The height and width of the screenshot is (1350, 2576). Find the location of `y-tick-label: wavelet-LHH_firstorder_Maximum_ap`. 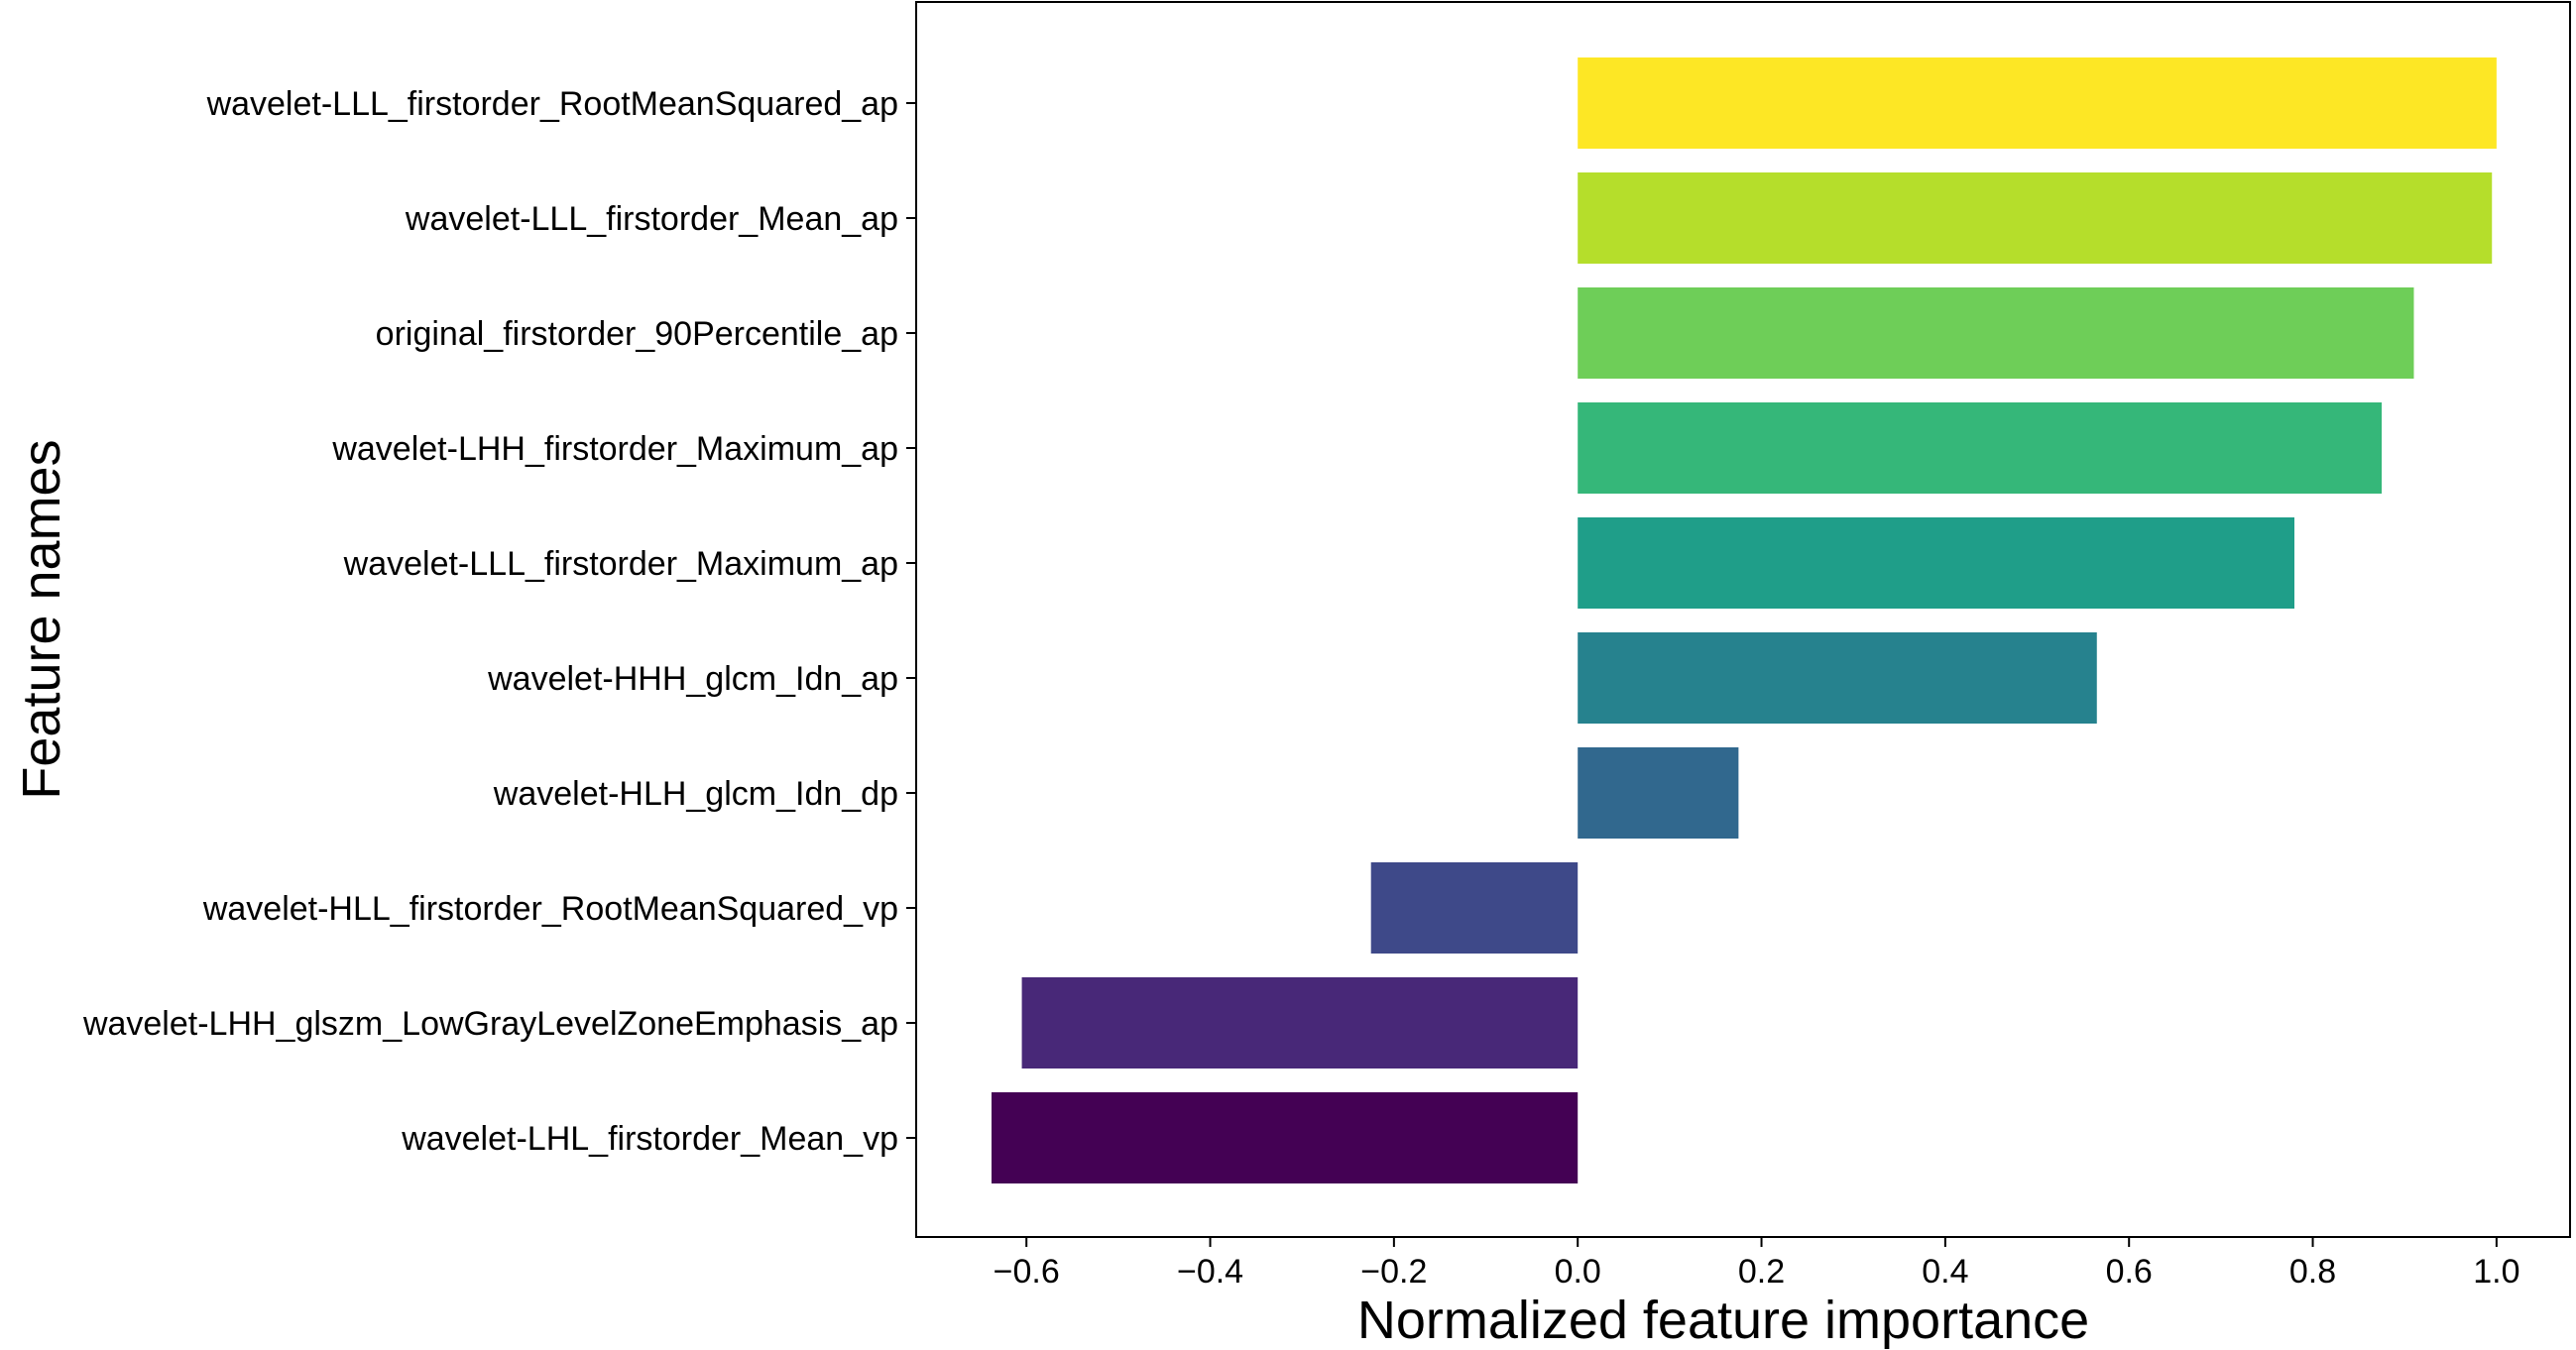

y-tick-label: wavelet-LHH_firstorder_Maximum_ap is located at coordinates (614, 449).